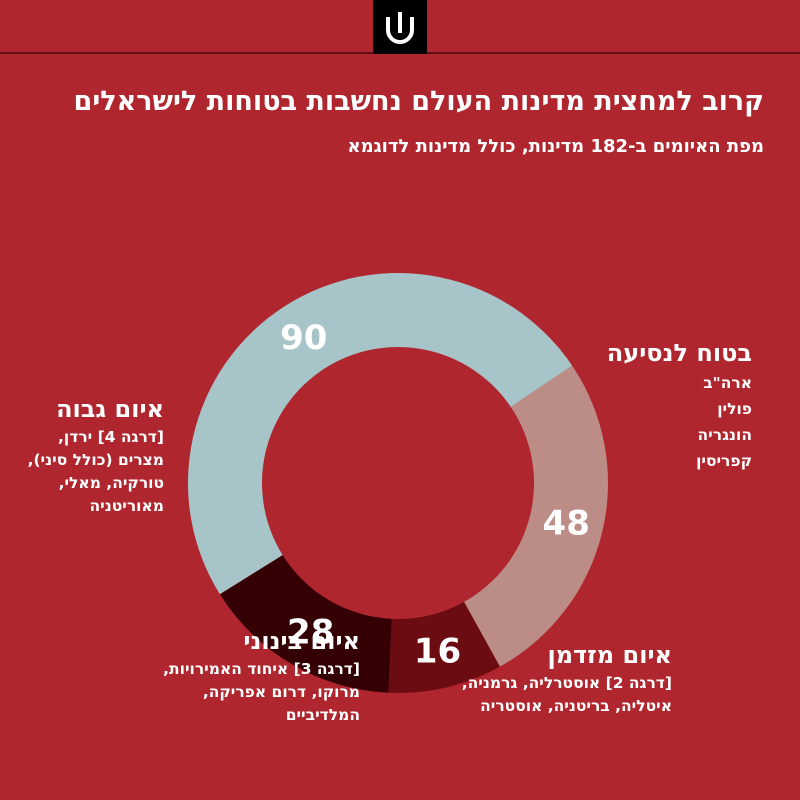 Image resolution: width=800 pixels, height=800 pixels. What do you see at coordinates (642, 405) in the screenshot?
I see `legend-safe: בטוח לנסיעה ארה"ב פולין הונגריה קפריסין` at bounding box center [642, 405].